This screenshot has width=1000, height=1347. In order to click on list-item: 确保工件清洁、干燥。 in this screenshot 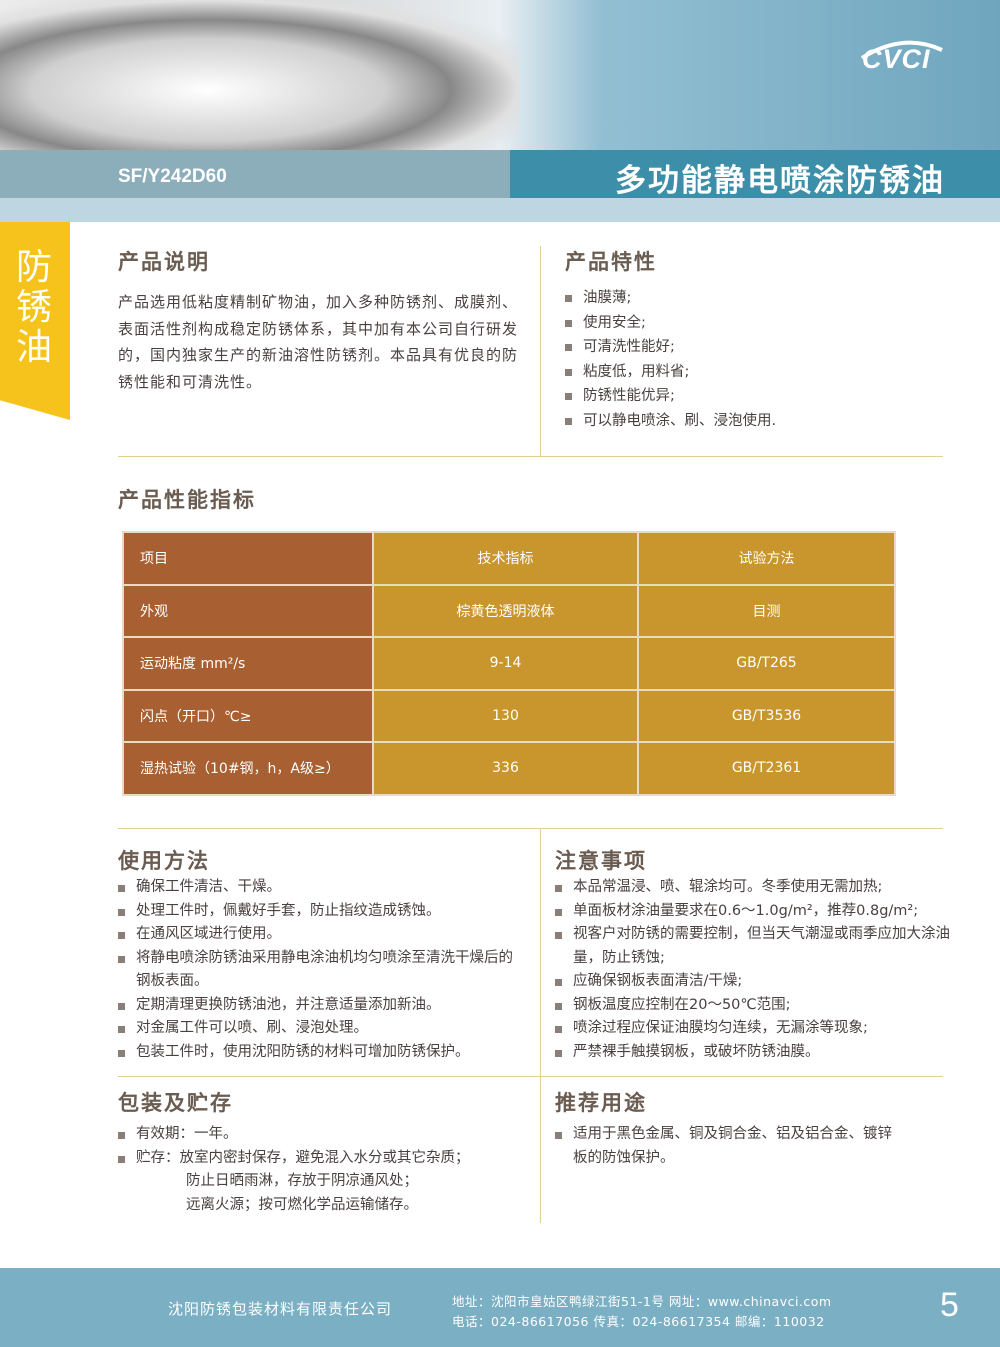, I will do `click(318, 888)`.